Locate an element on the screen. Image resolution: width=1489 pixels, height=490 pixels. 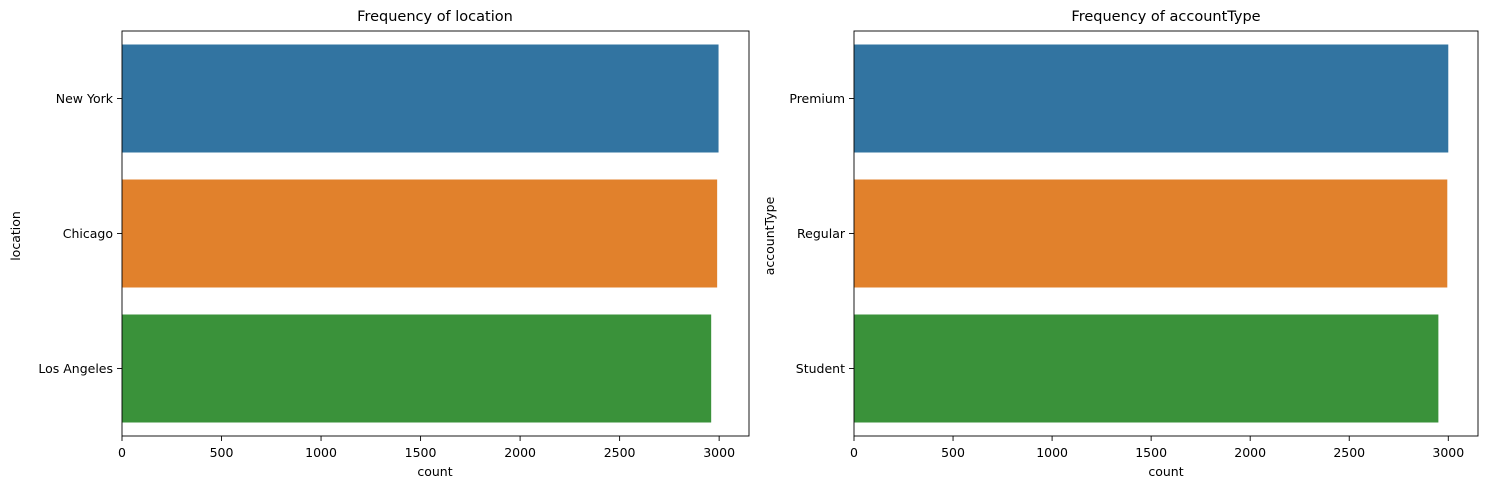
y-tick-label: Student is located at coordinates (820, 368).